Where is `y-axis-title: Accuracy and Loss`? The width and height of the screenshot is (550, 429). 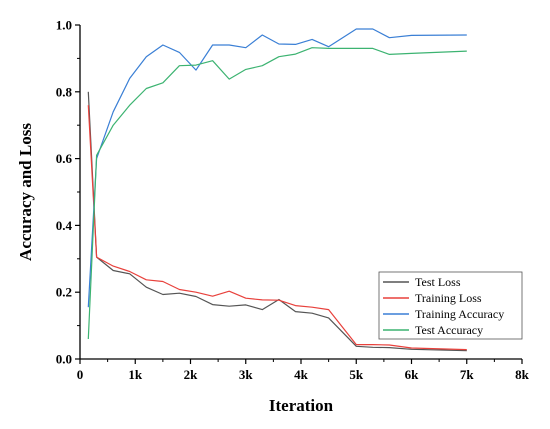 y-axis-title: Accuracy and Loss is located at coordinates (25, 192).